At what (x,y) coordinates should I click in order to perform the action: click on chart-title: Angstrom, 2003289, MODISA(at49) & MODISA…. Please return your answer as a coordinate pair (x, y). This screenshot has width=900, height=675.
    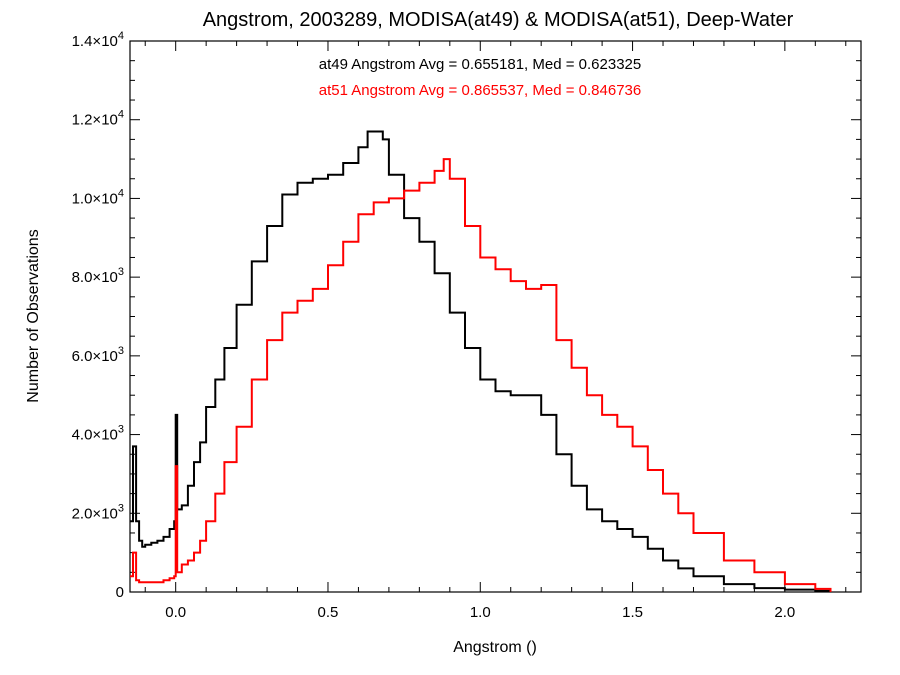
    Looking at the image, I should click on (498, 20).